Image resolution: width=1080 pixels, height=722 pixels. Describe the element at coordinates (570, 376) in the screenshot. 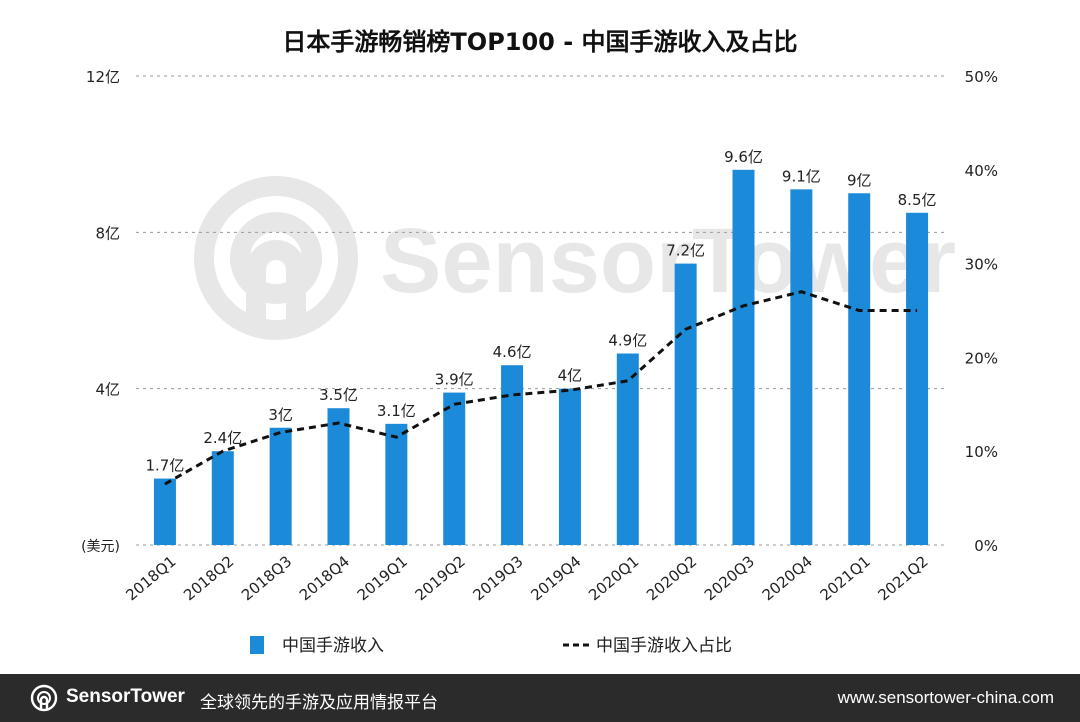

I see `bar-data-label: 4亿` at that location.